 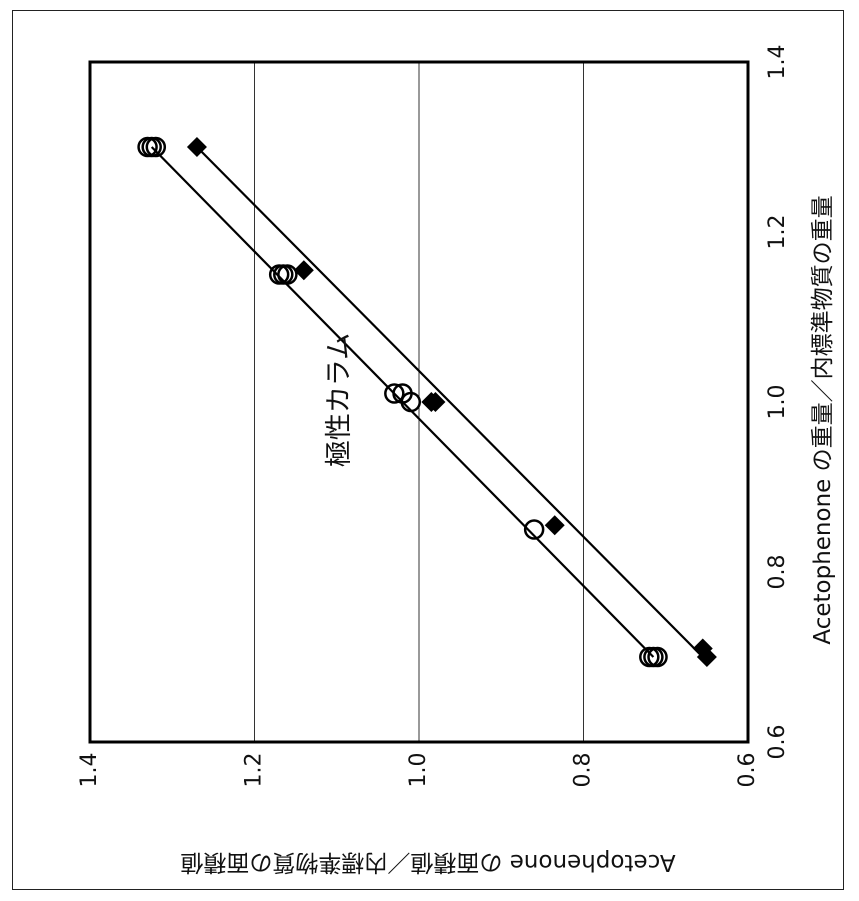 What do you see at coordinates (583, 770) in the screenshot?
I see `y-tick-label: 0.8` at bounding box center [583, 770].